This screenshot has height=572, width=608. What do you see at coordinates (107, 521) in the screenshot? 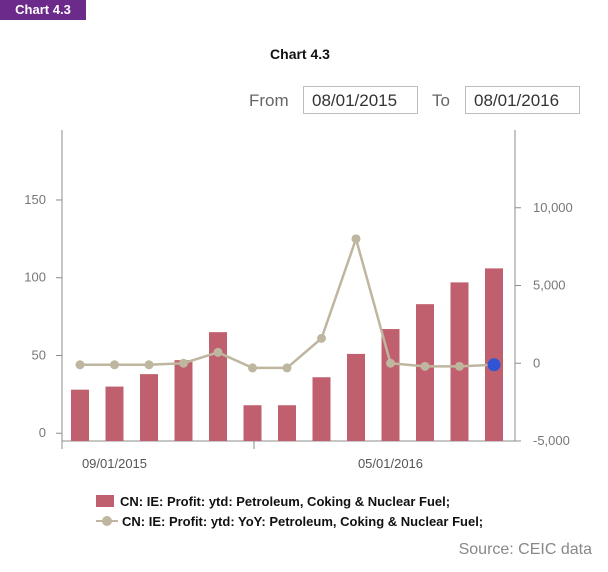
I see `line-swatch` at bounding box center [107, 521].